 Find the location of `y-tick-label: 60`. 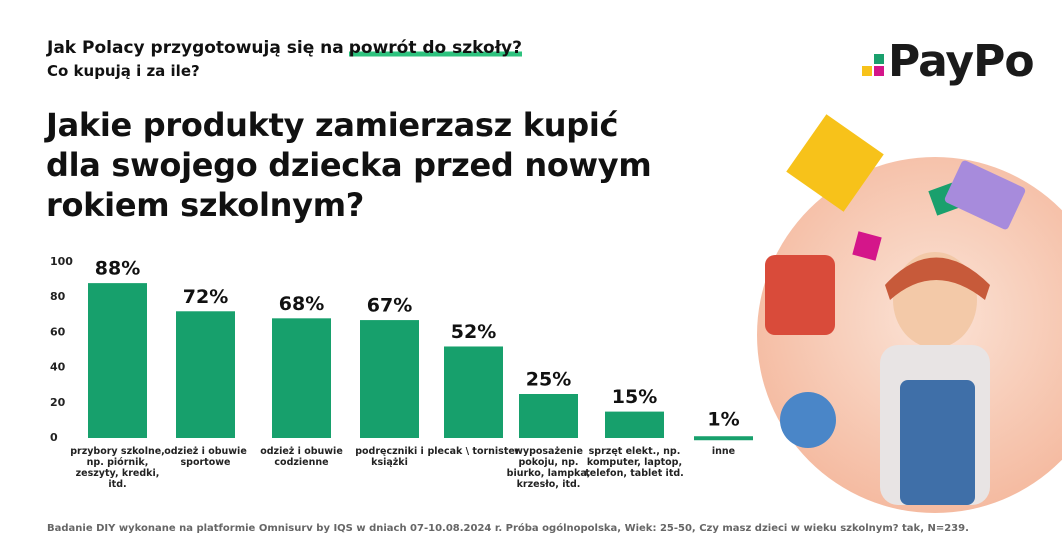

y-tick-label: 60 is located at coordinates (58, 331).